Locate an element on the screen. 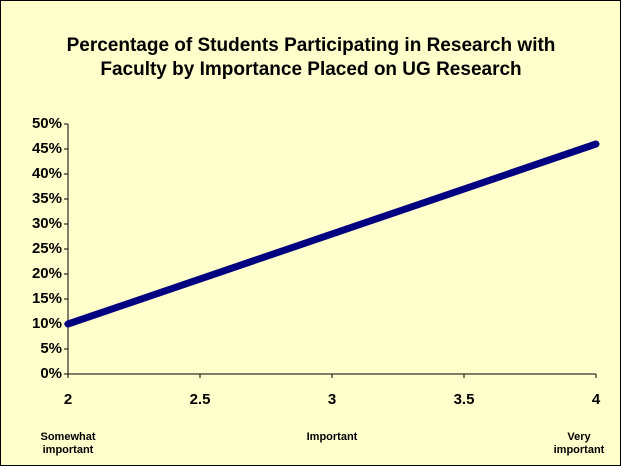 This screenshot has height=466, width=621. y-tick-label: 40% is located at coordinates (47, 173).